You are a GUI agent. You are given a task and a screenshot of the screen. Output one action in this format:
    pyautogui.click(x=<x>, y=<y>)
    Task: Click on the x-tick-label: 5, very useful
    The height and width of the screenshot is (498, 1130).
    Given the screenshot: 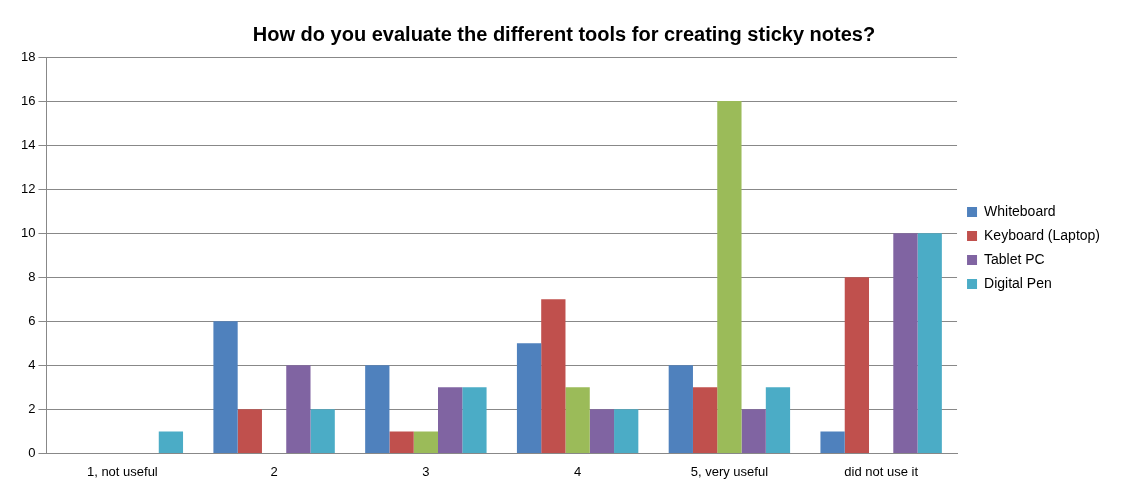 What is the action you would take?
    pyautogui.click(x=729, y=471)
    